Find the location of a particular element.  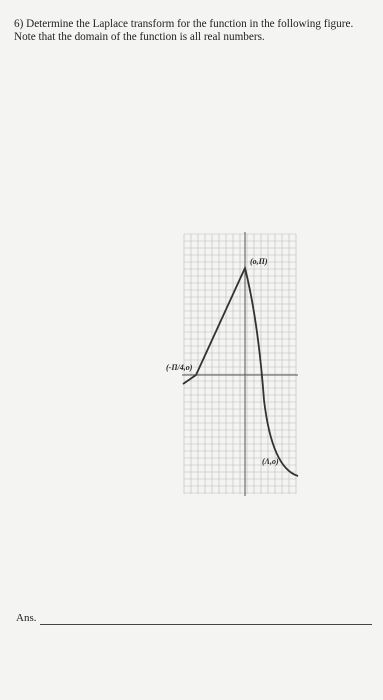

point-label: (-Π/4,o) is located at coordinates (179, 367).